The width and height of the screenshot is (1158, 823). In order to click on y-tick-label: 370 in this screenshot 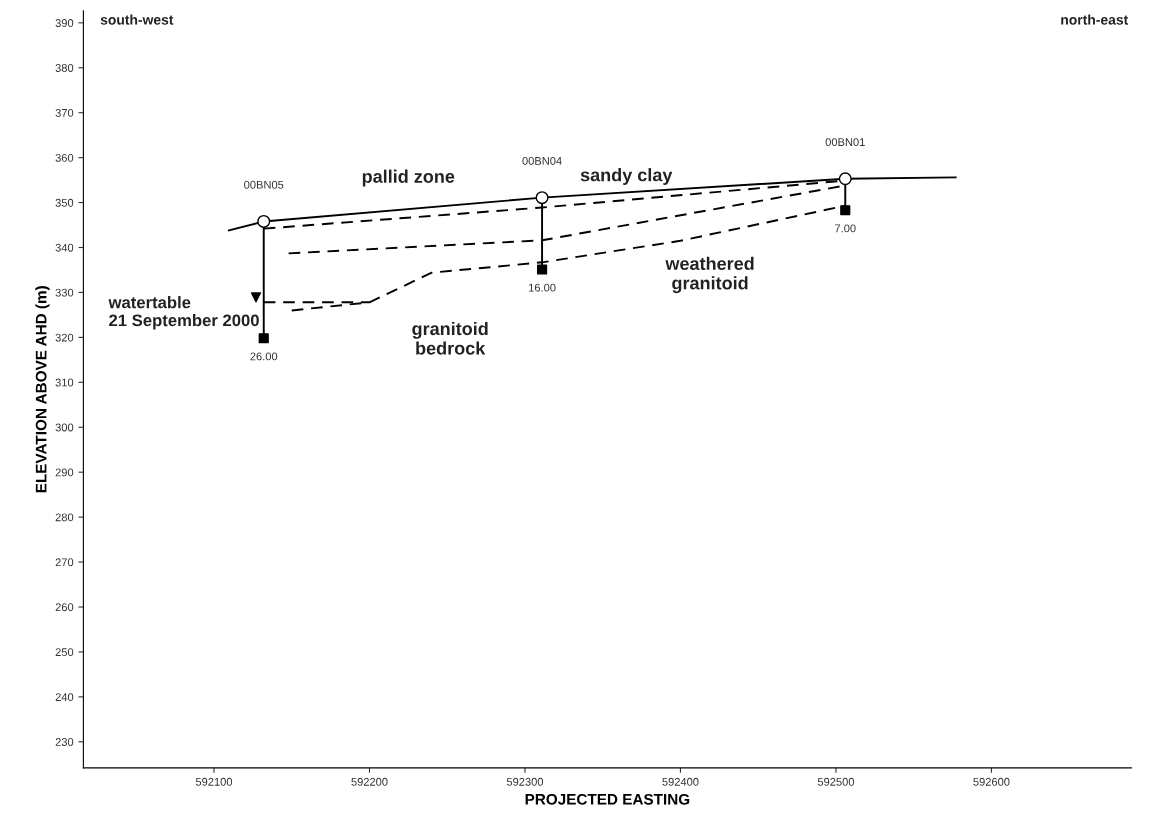, I will do `click(64, 112)`.